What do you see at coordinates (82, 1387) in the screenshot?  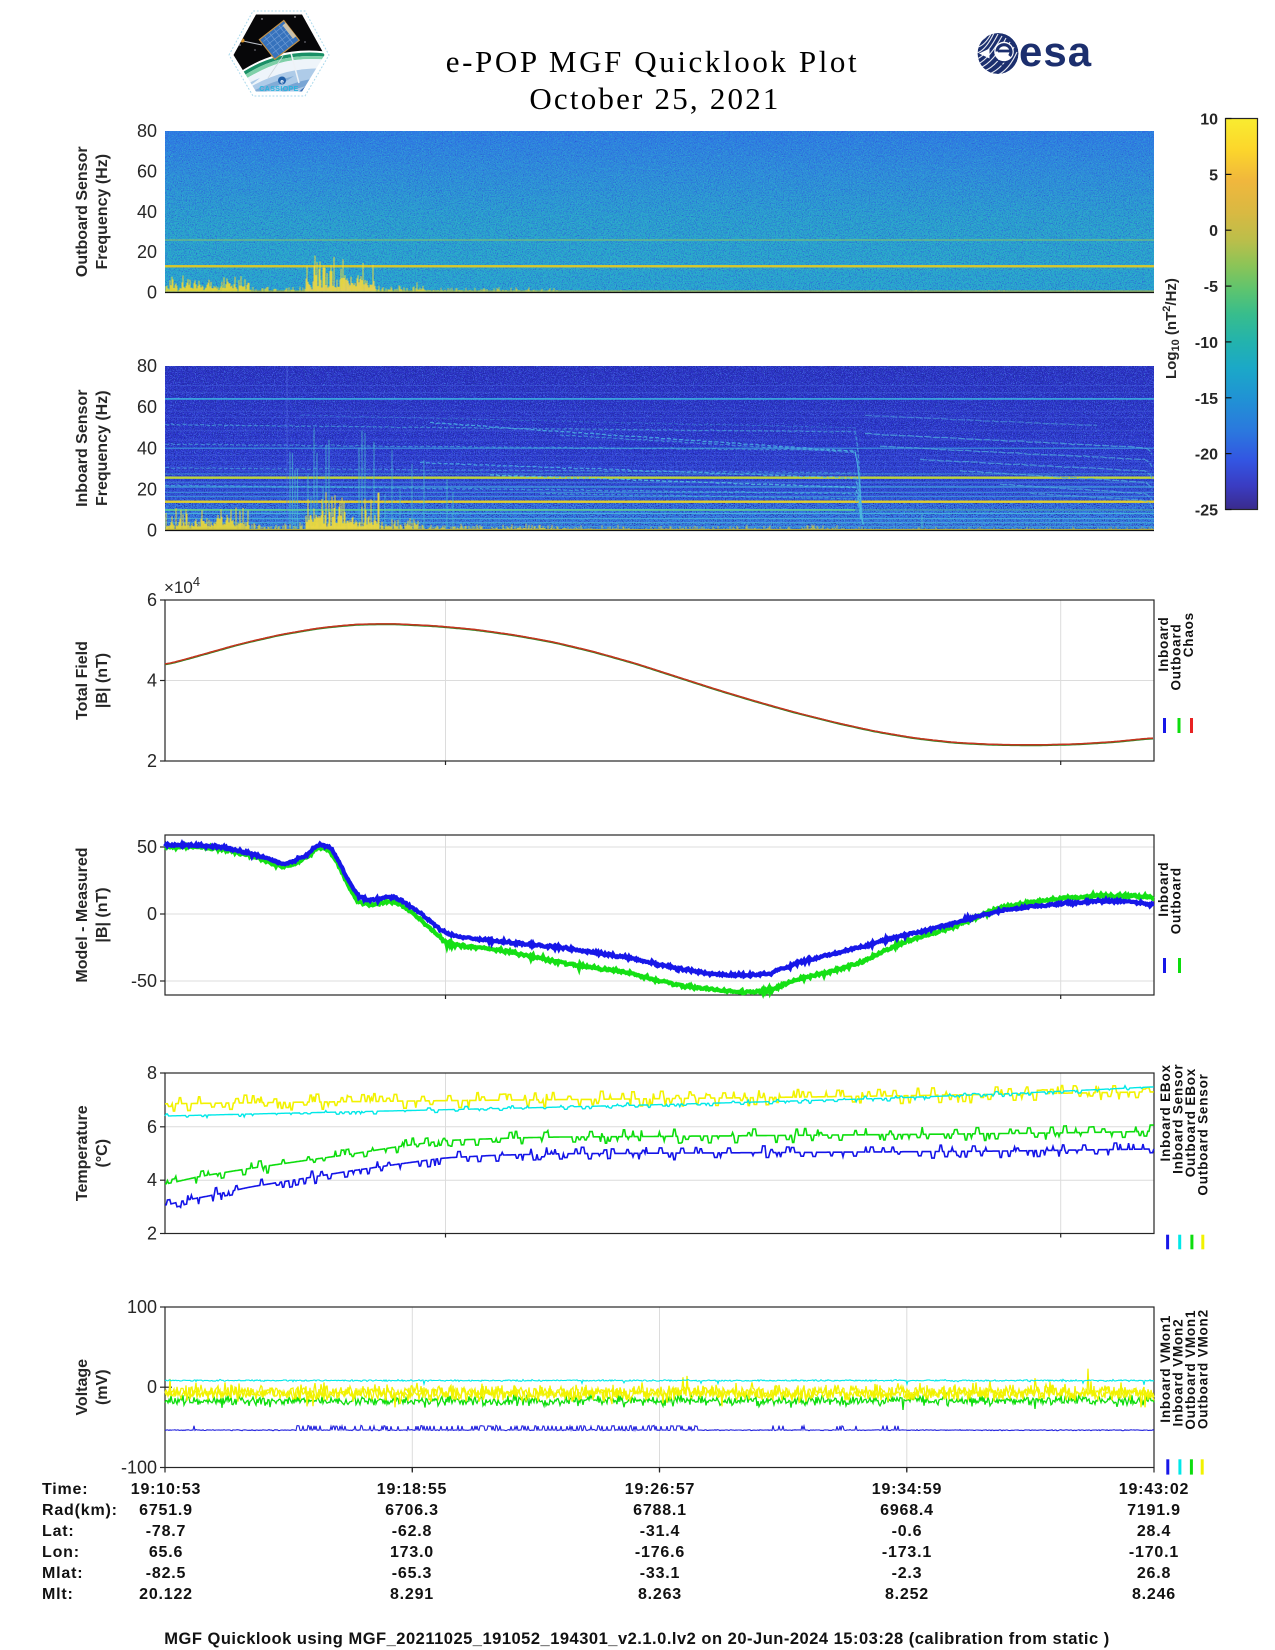 I see `svg-text: Voltage` at bounding box center [82, 1387].